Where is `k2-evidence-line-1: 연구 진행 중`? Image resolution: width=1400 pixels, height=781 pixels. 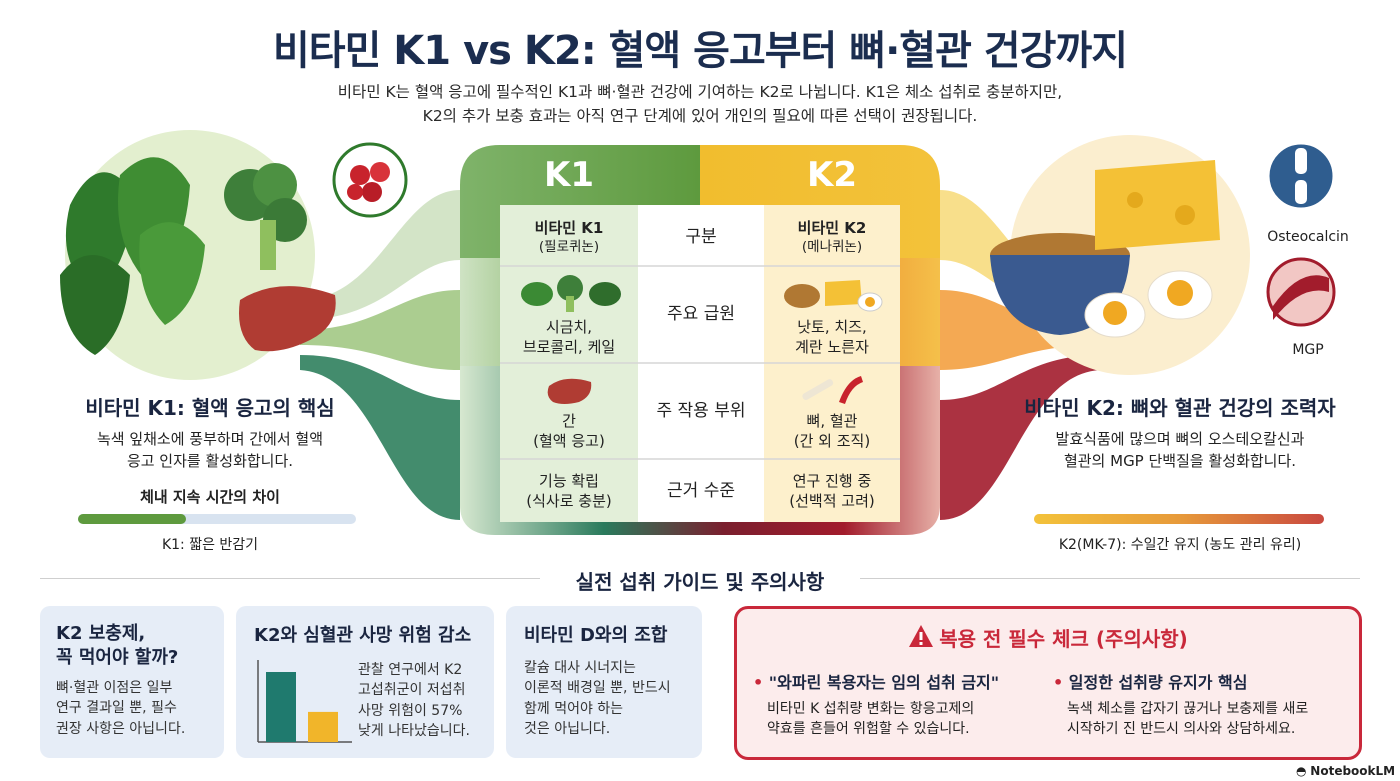 k2-evidence-line-1: 연구 진행 중 is located at coordinates (832, 480).